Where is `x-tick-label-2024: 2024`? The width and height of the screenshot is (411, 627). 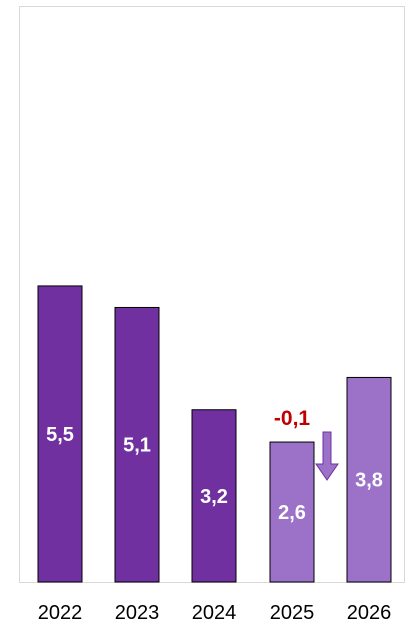
x-tick-label-2024: 2024 is located at coordinates (214, 613).